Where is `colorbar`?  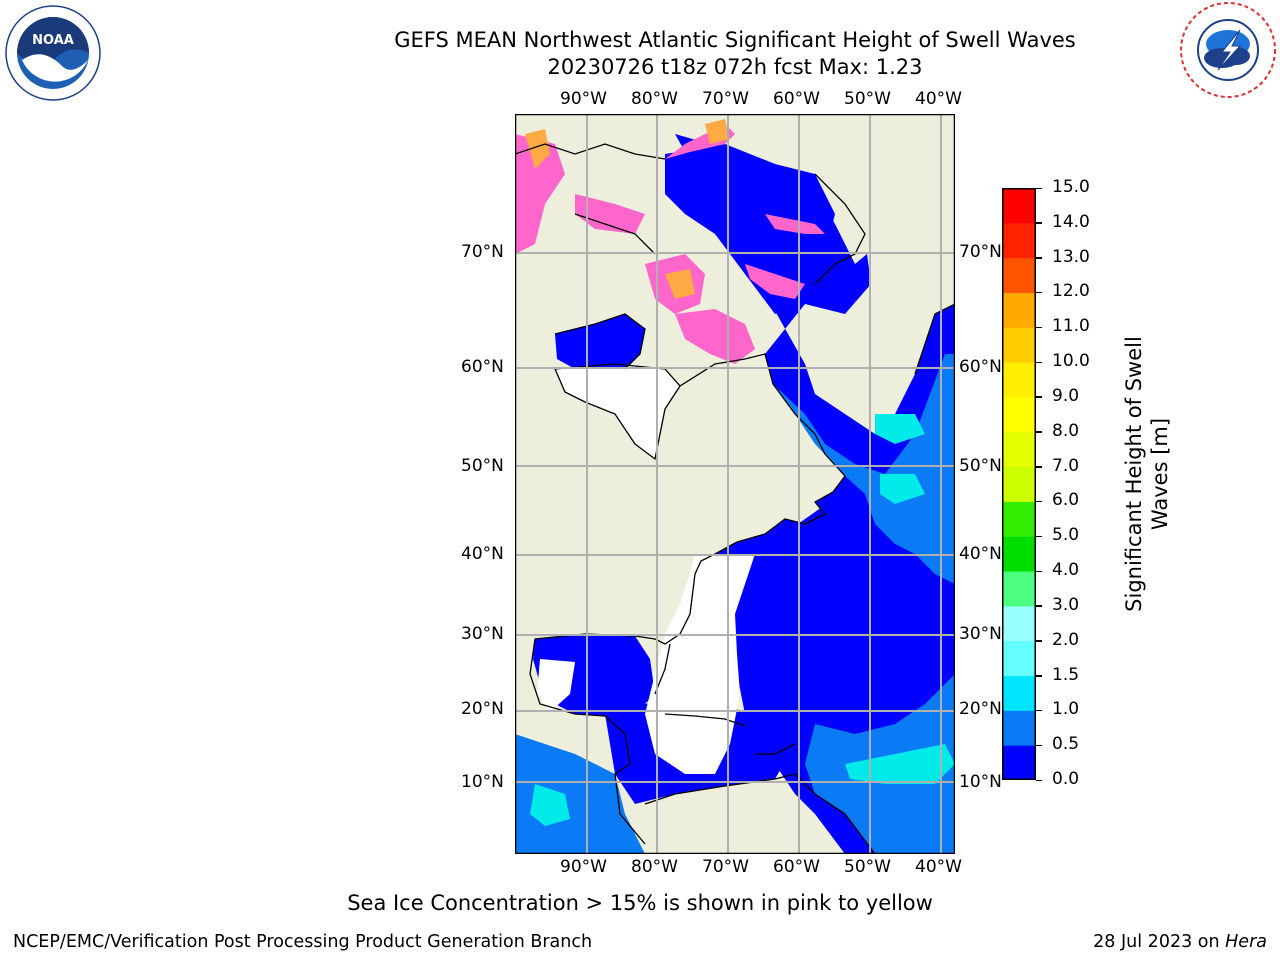 colorbar is located at coordinates (1019, 484).